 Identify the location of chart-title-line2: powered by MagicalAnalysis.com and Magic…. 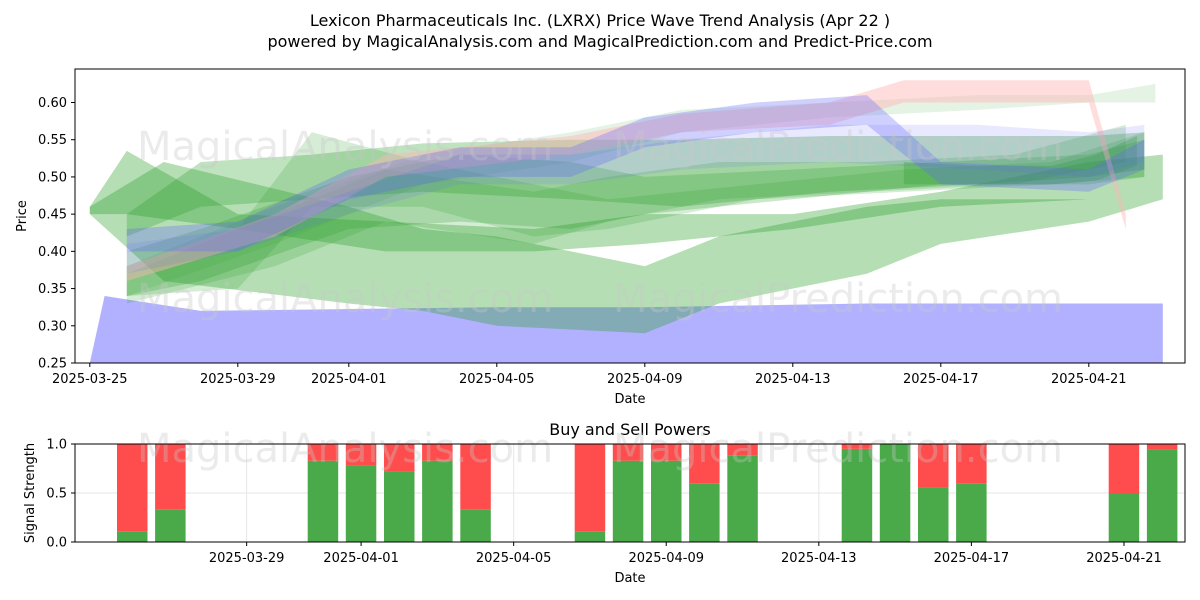
(599, 41).